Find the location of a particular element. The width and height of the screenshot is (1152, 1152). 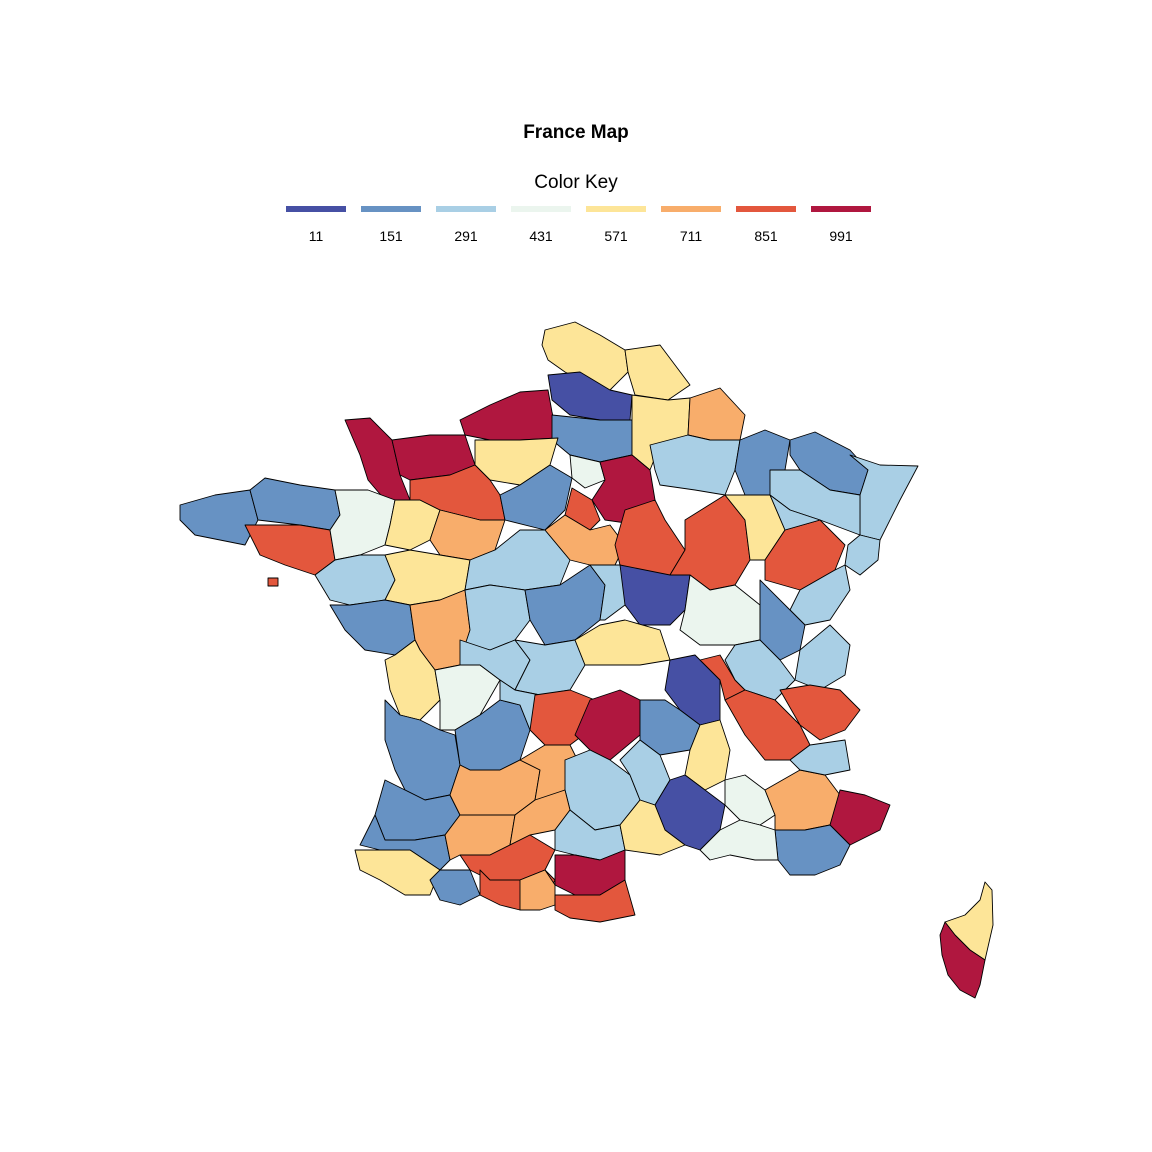

department-alpes-hp is located at coordinates (802, 800).